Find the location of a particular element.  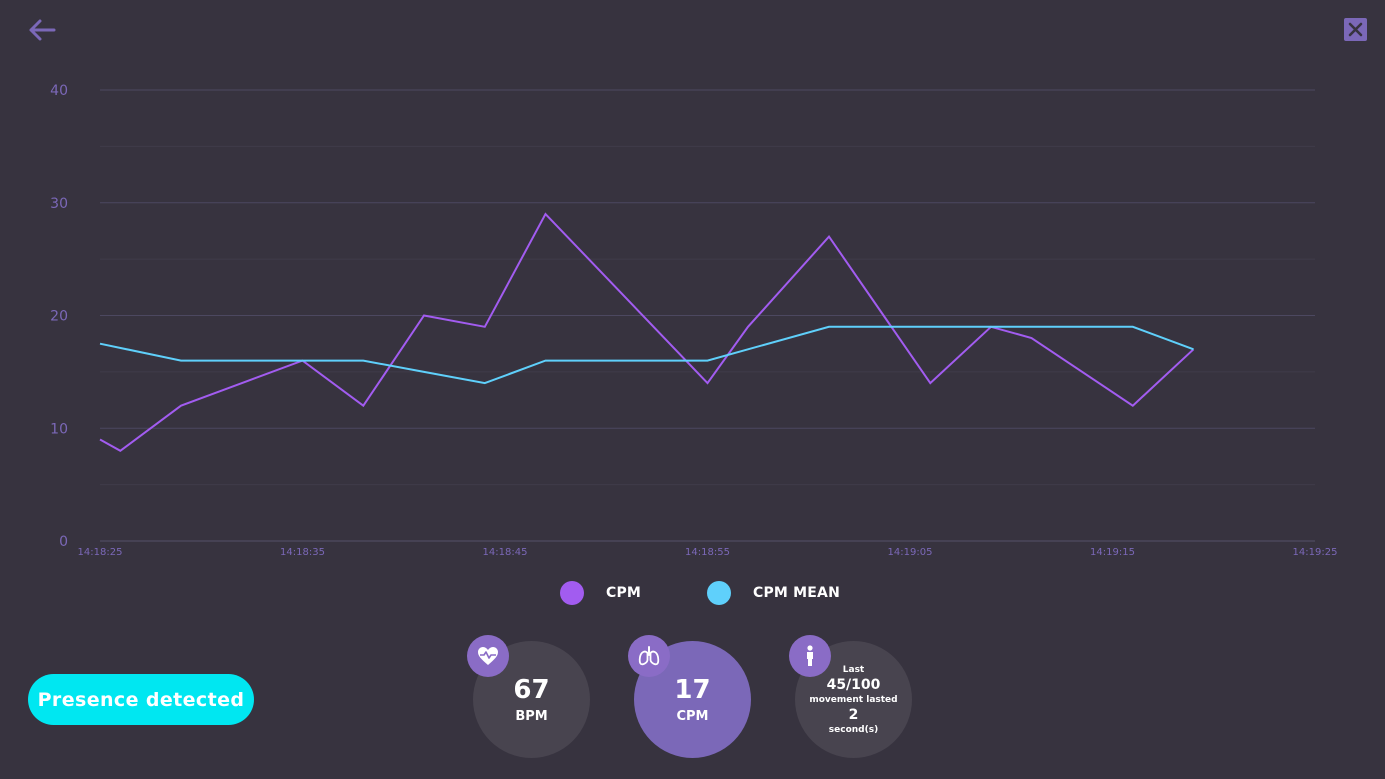

bpm-value: 67 is located at coordinates (531, 690).